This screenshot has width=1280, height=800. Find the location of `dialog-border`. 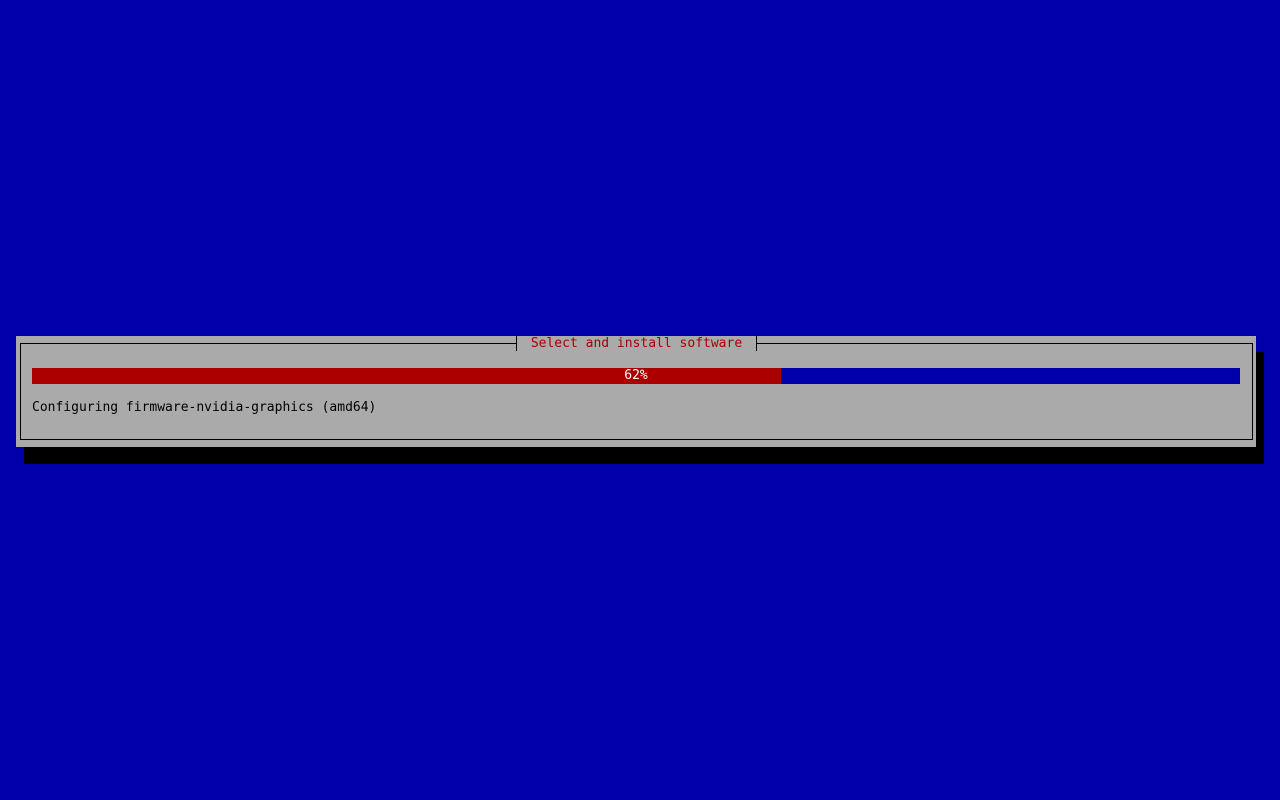

dialog-border is located at coordinates (636, 391).